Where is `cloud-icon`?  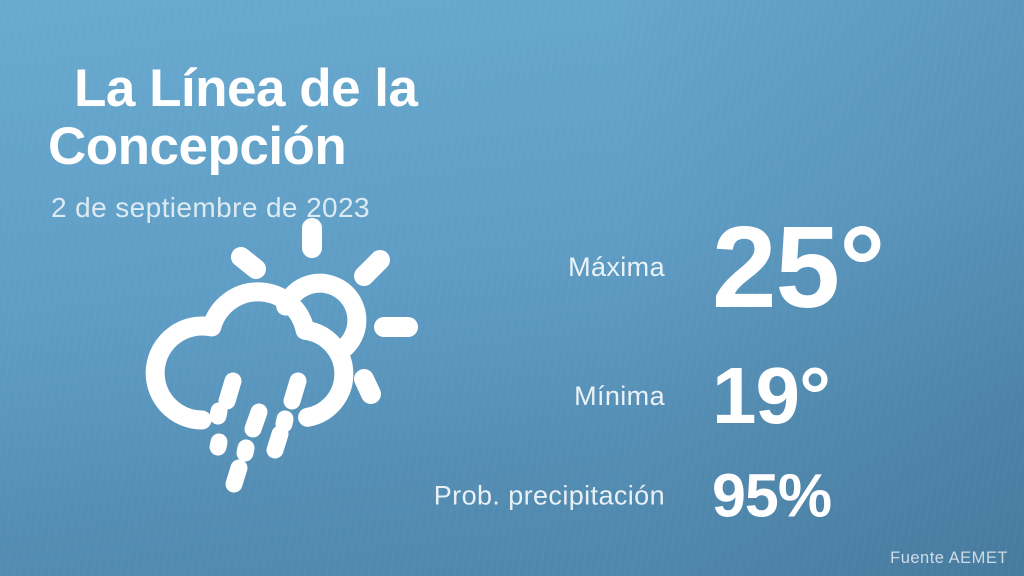
cloud-icon is located at coordinates (249, 356).